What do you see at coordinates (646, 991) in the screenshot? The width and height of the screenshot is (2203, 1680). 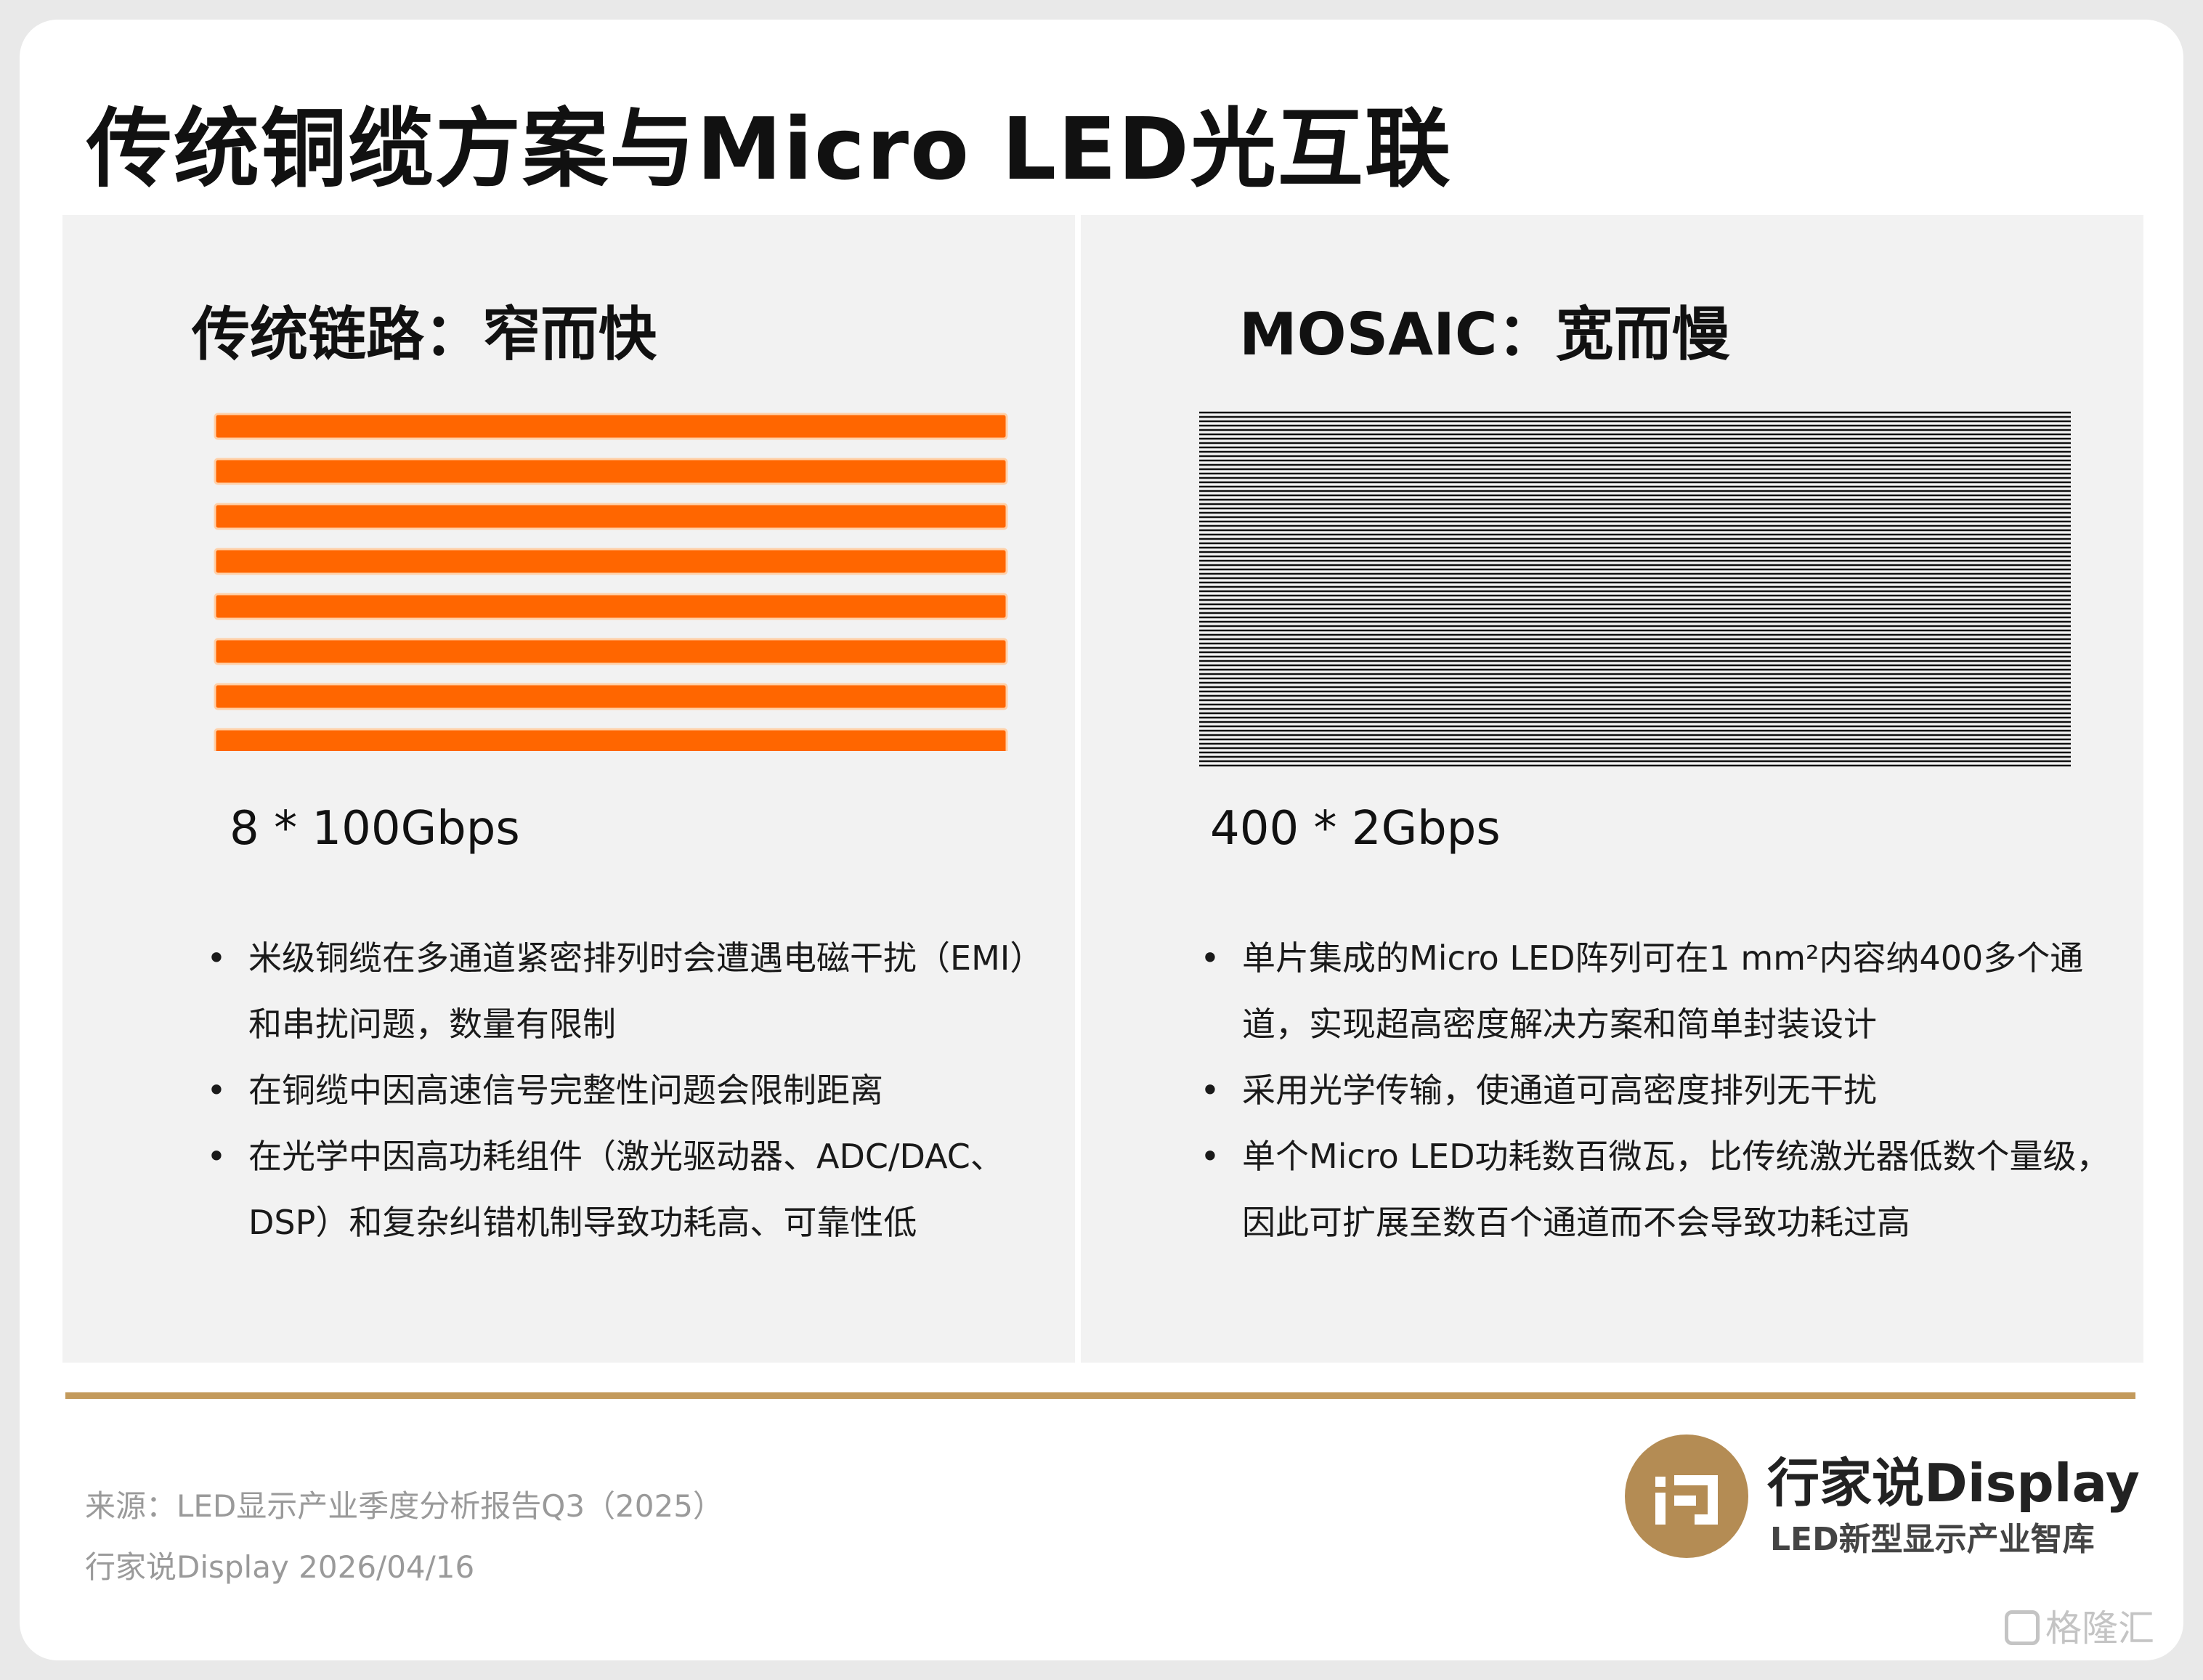 I see `bullet-text: 米级铜缆在多通道紧密排列时会遭遇电磁干扰（EMI）和串扰问题，数量有限制` at bounding box center [646, 991].